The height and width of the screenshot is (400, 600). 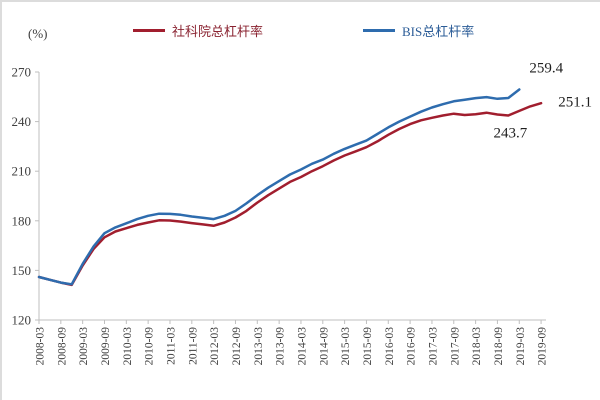 I want to click on left-edge-divider, so click(x=1, y=200).